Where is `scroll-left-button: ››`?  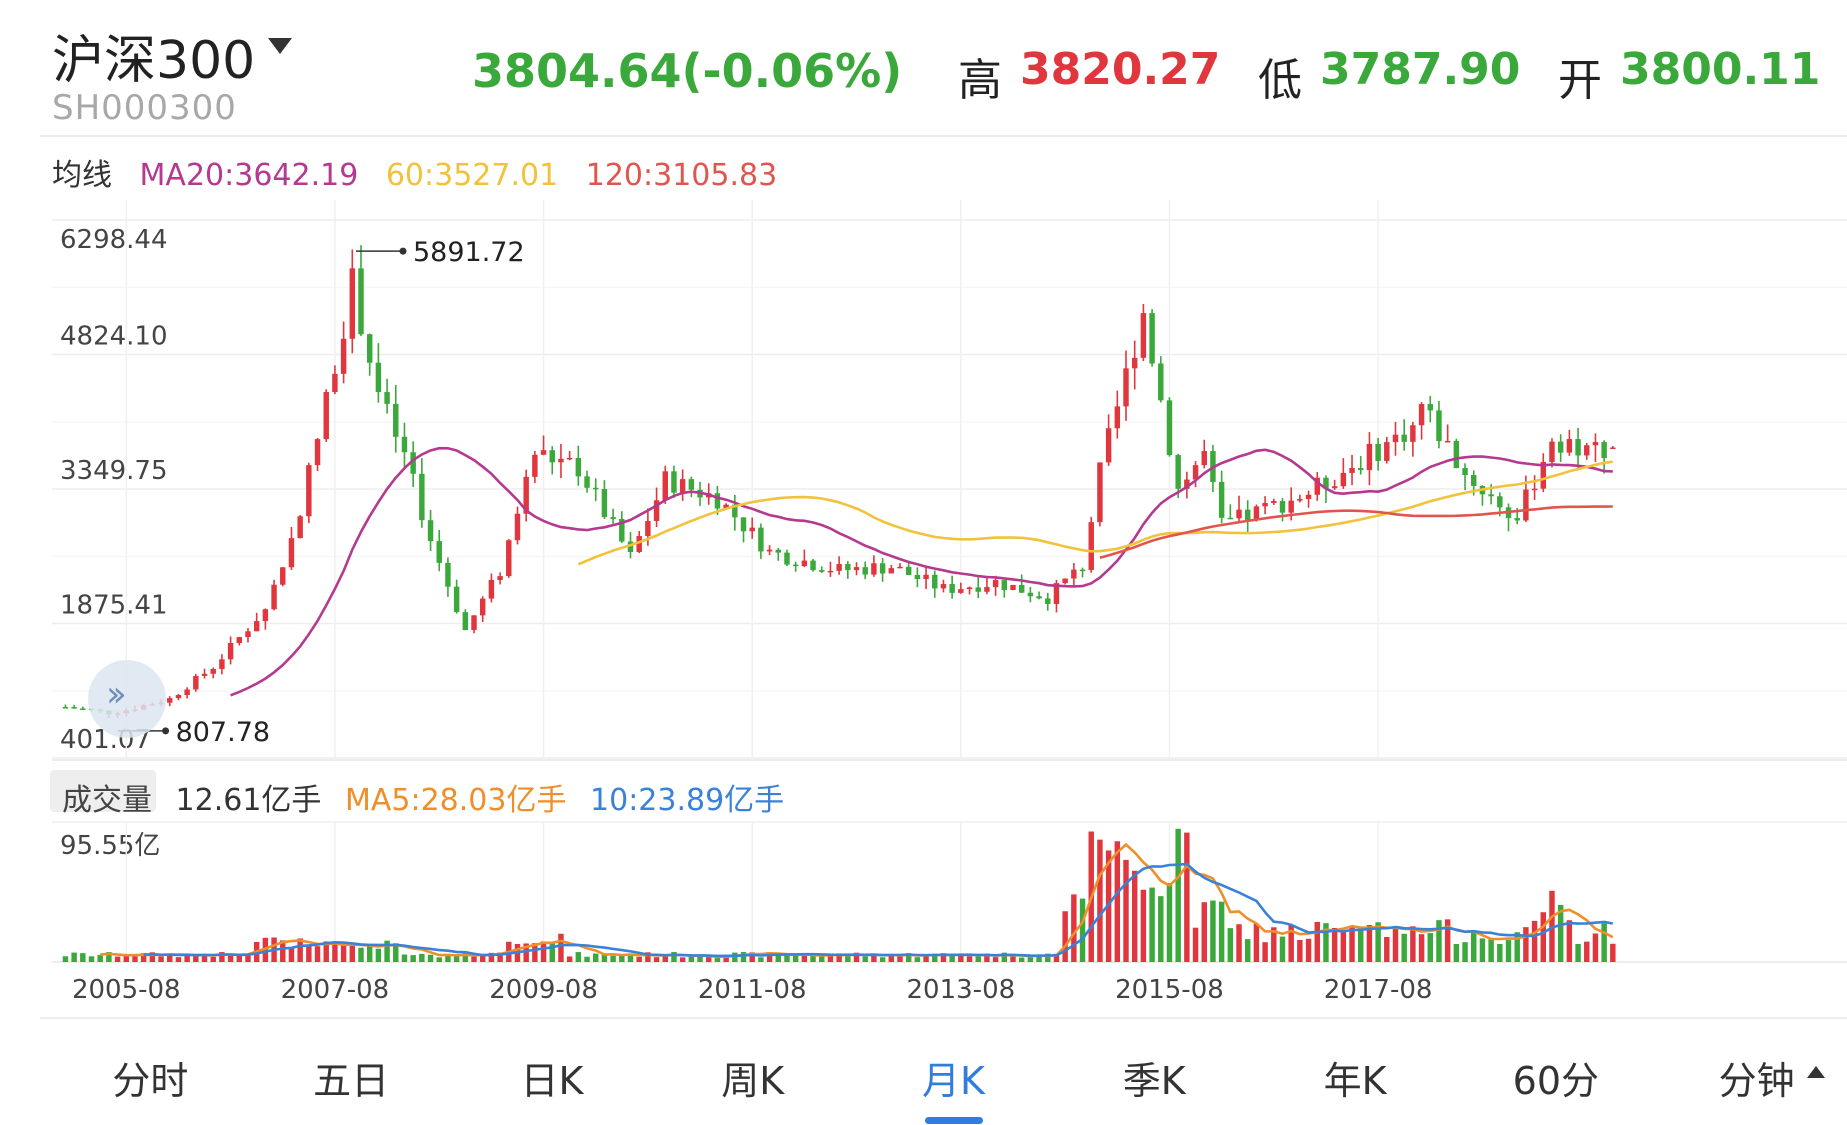 scroll-left-button: ›› is located at coordinates (127, 699).